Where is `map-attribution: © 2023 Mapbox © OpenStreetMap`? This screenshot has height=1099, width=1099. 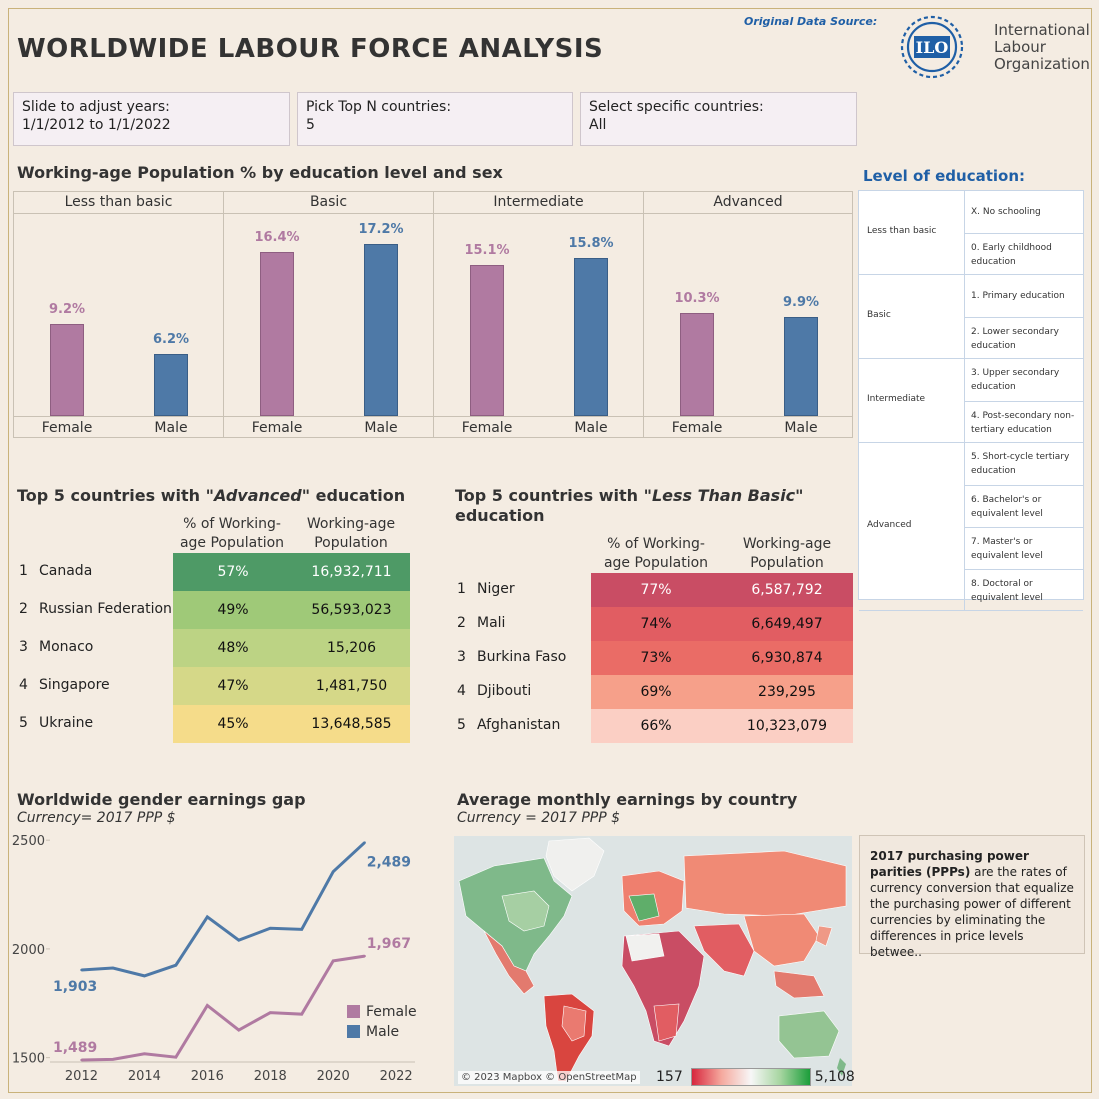
map-attribution: © 2023 Mapbox © OpenStreetMap is located at coordinates (549, 1077).